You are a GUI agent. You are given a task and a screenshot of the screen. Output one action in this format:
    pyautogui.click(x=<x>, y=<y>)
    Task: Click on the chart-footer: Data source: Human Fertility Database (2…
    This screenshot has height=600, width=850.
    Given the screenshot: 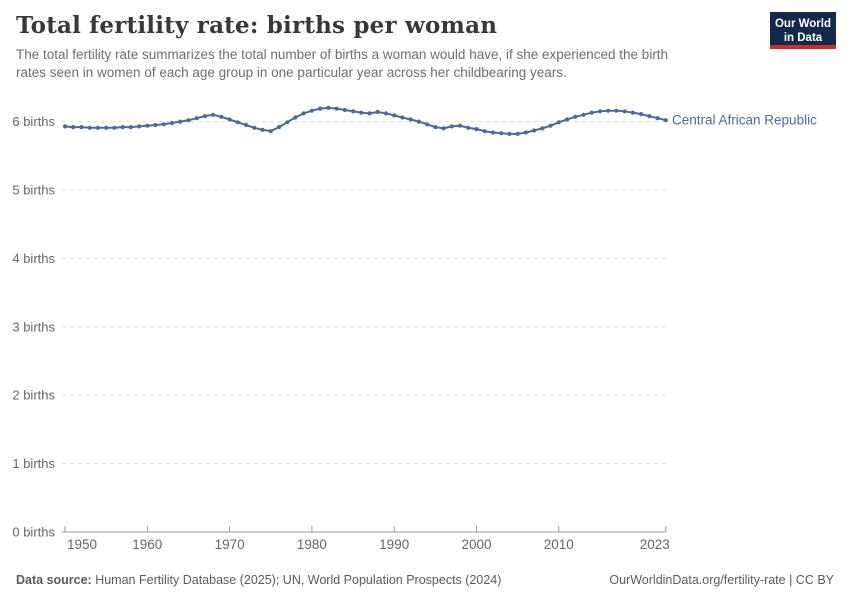 What is the action you would take?
    pyautogui.click(x=425, y=580)
    